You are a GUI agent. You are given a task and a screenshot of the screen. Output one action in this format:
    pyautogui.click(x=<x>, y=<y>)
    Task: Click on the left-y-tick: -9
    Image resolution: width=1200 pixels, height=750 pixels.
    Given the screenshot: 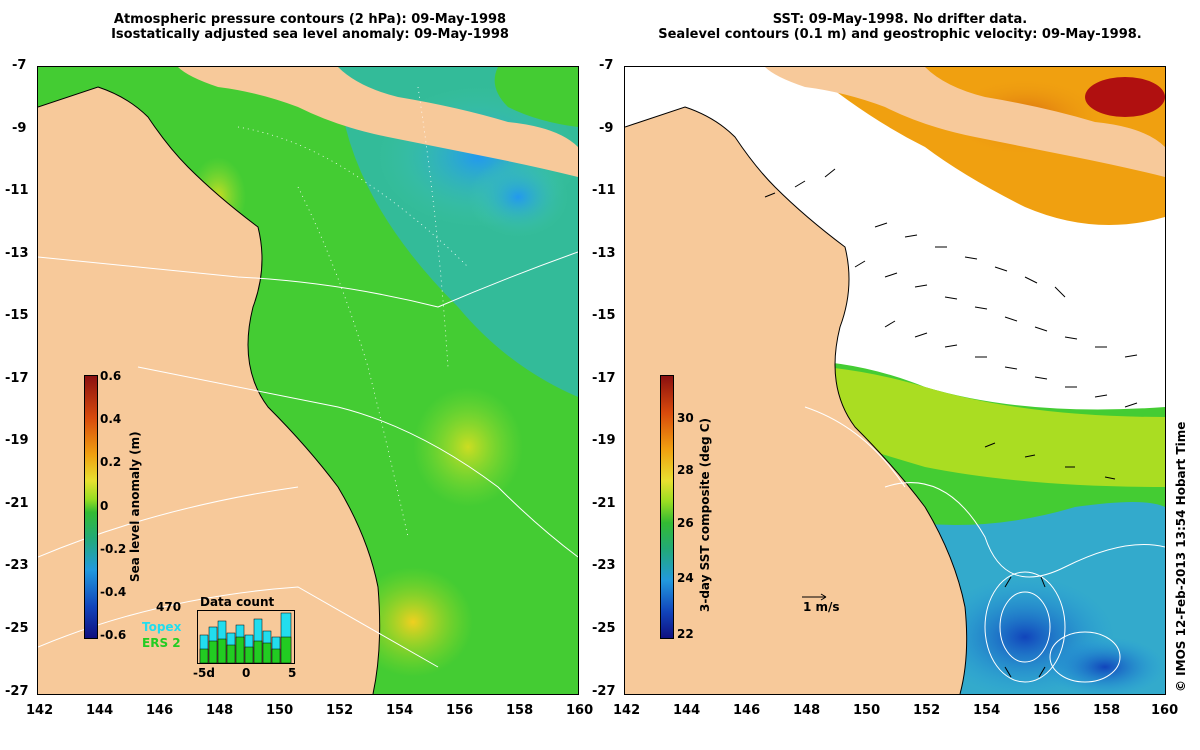 What is the action you would take?
    pyautogui.click(x=19, y=128)
    